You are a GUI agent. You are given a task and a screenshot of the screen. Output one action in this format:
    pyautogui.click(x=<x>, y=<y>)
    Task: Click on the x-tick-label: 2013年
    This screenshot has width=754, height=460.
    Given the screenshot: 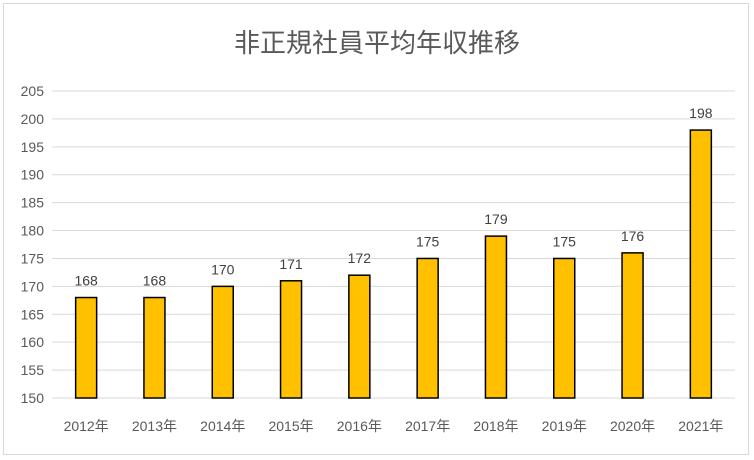 What is the action you would take?
    pyautogui.click(x=154, y=426)
    